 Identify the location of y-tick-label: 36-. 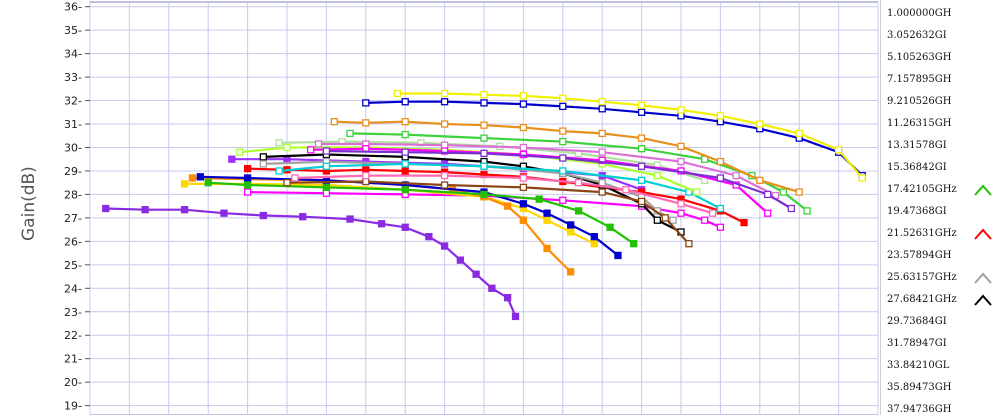
(73, 7).